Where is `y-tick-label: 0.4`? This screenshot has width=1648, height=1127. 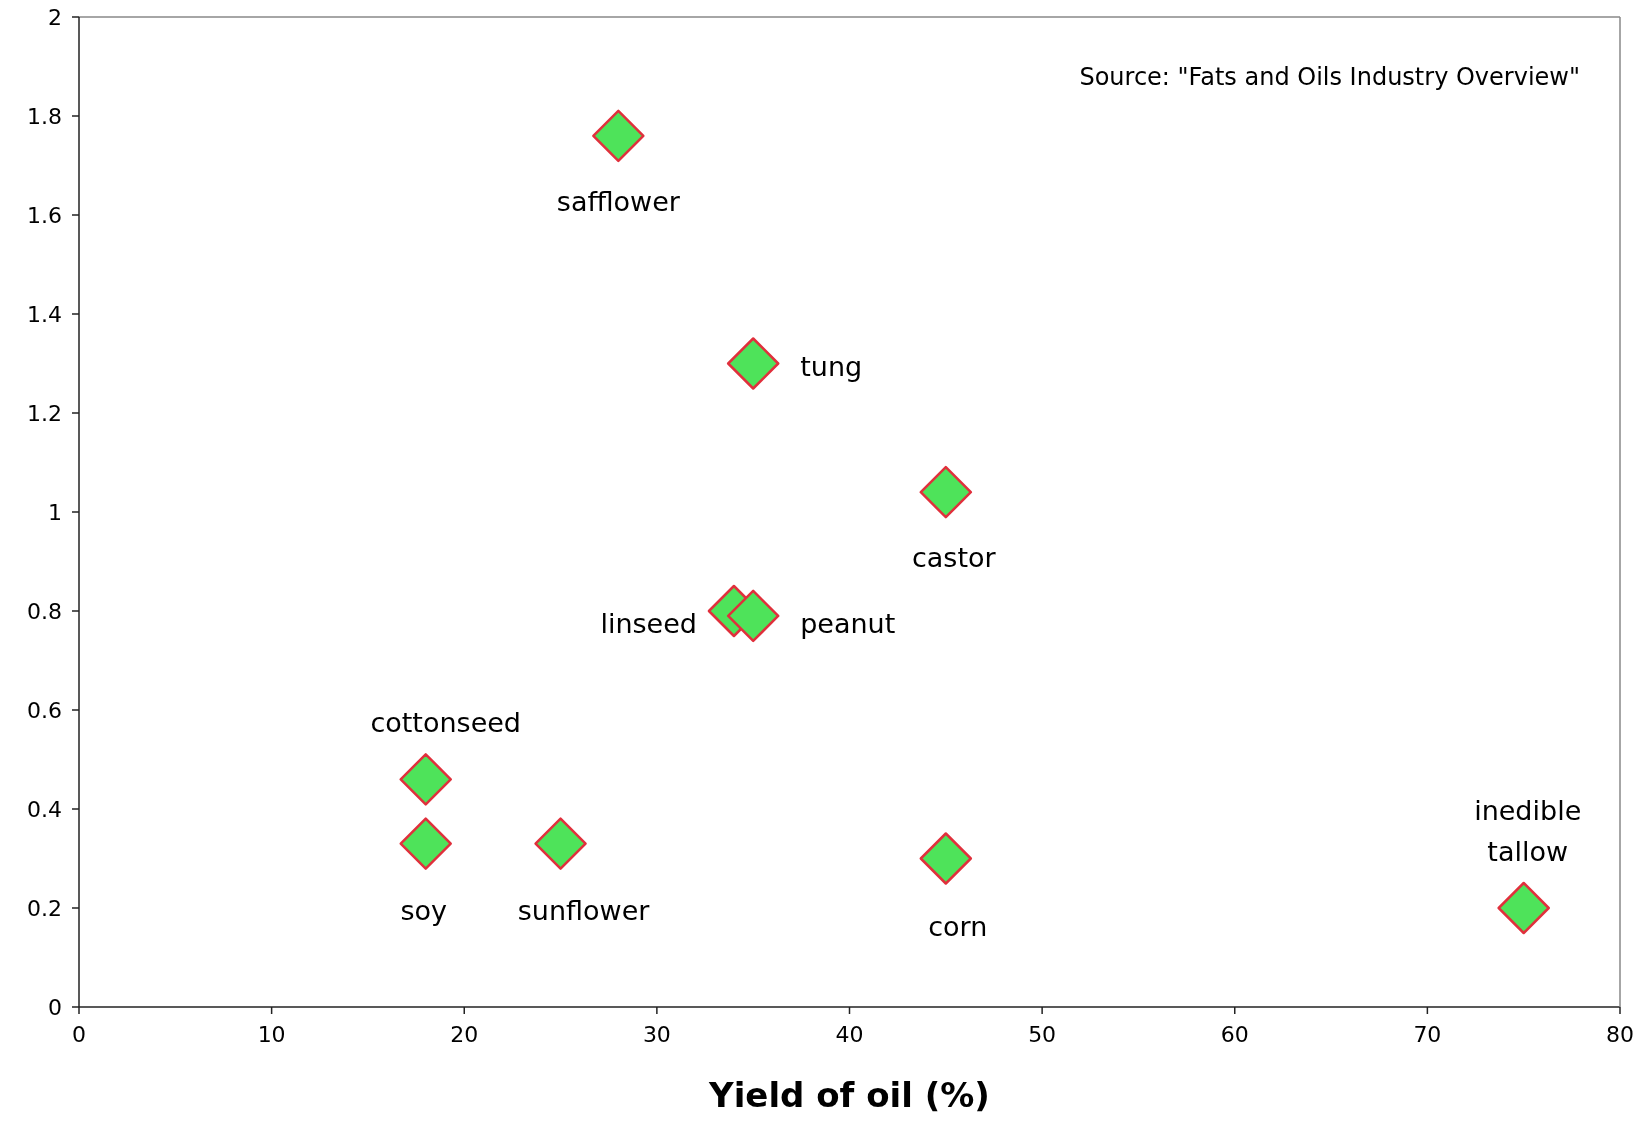 y-tick-label: 0.4 is located at coordinates (44, 809).